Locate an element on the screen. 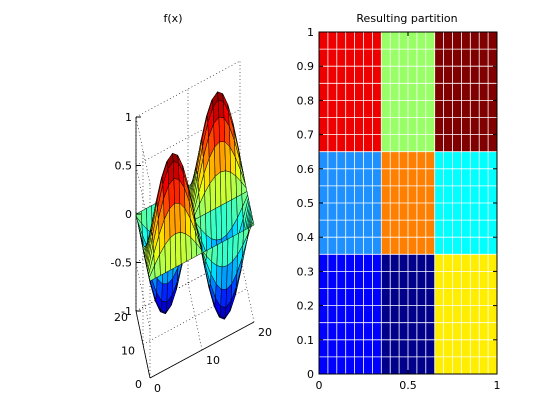 The width and height of the screenshot is (560, 420). surface-title: f(x) is located at coordinates (173, 18).